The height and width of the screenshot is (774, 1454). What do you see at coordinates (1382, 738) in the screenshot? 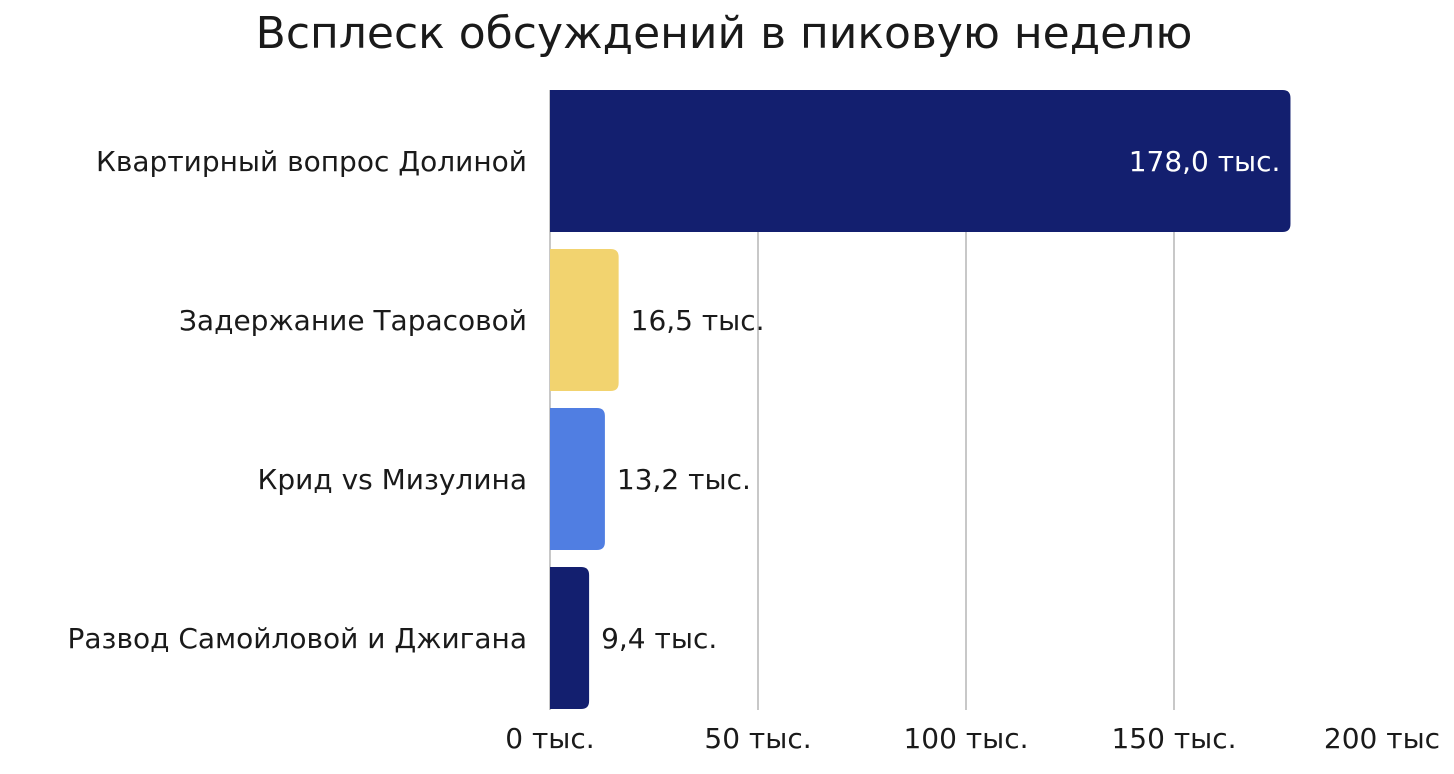
I see `x-tick-label: 200 тыс` at bounding box center [1382, 738].